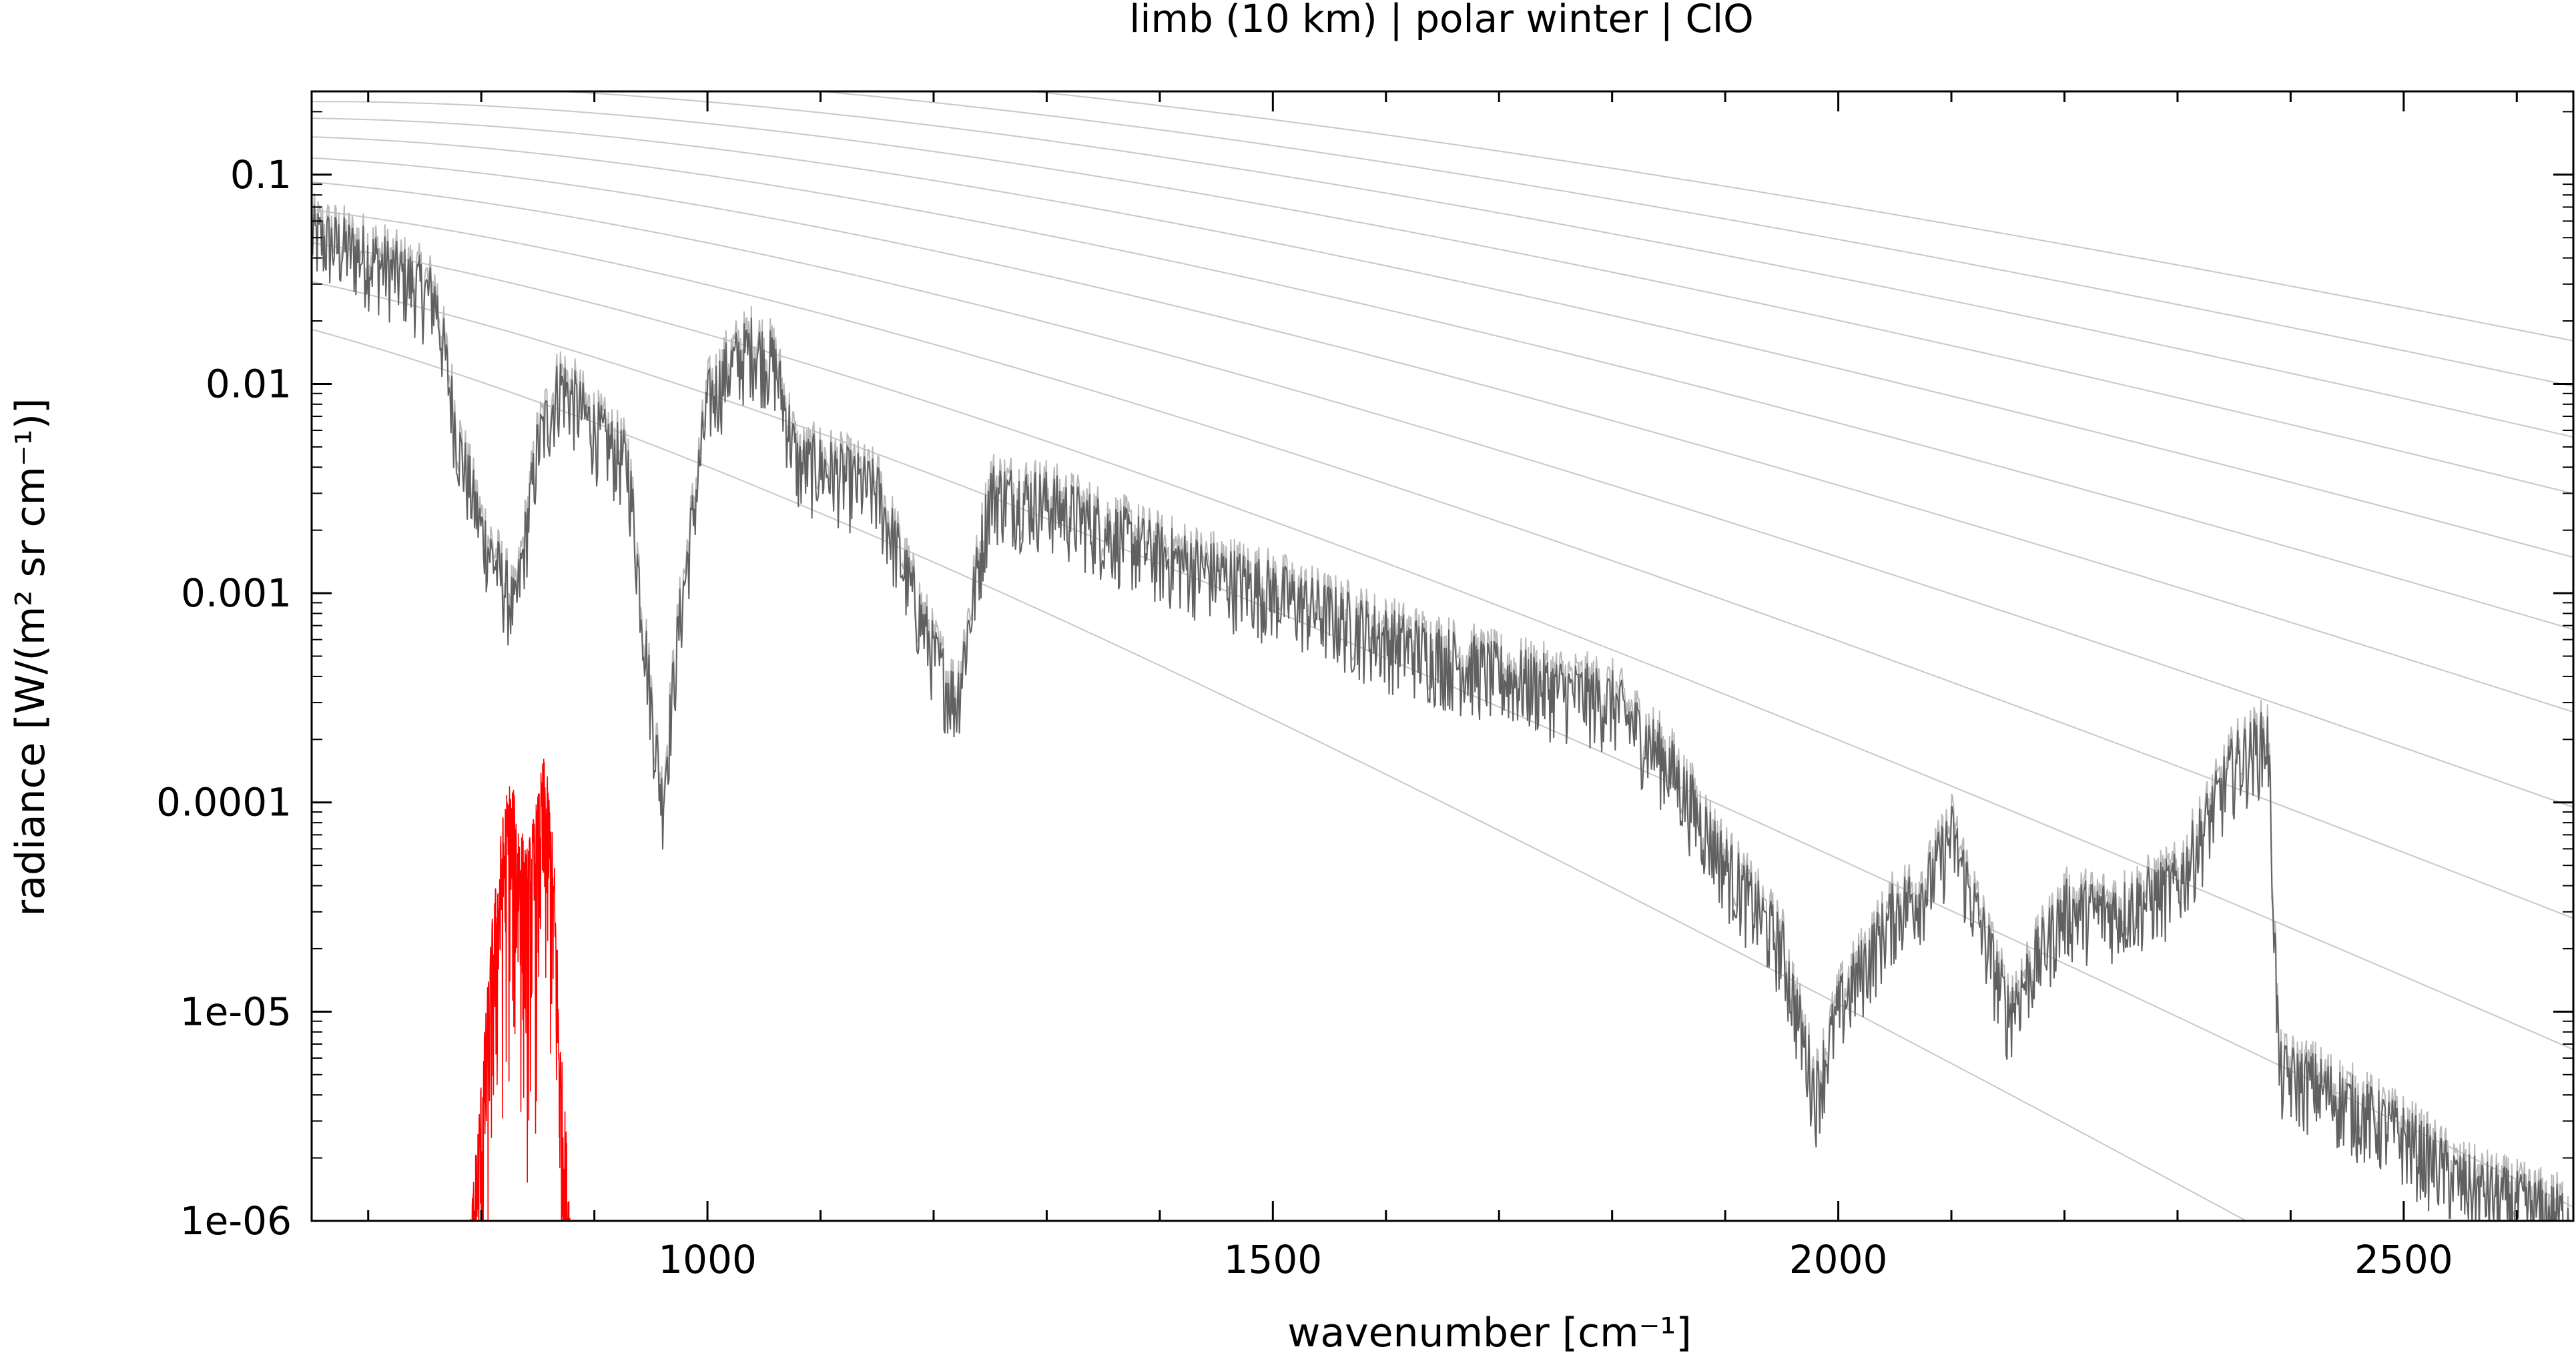  I want to click on y-tick-label: 1e-05, so click(236, 1011).